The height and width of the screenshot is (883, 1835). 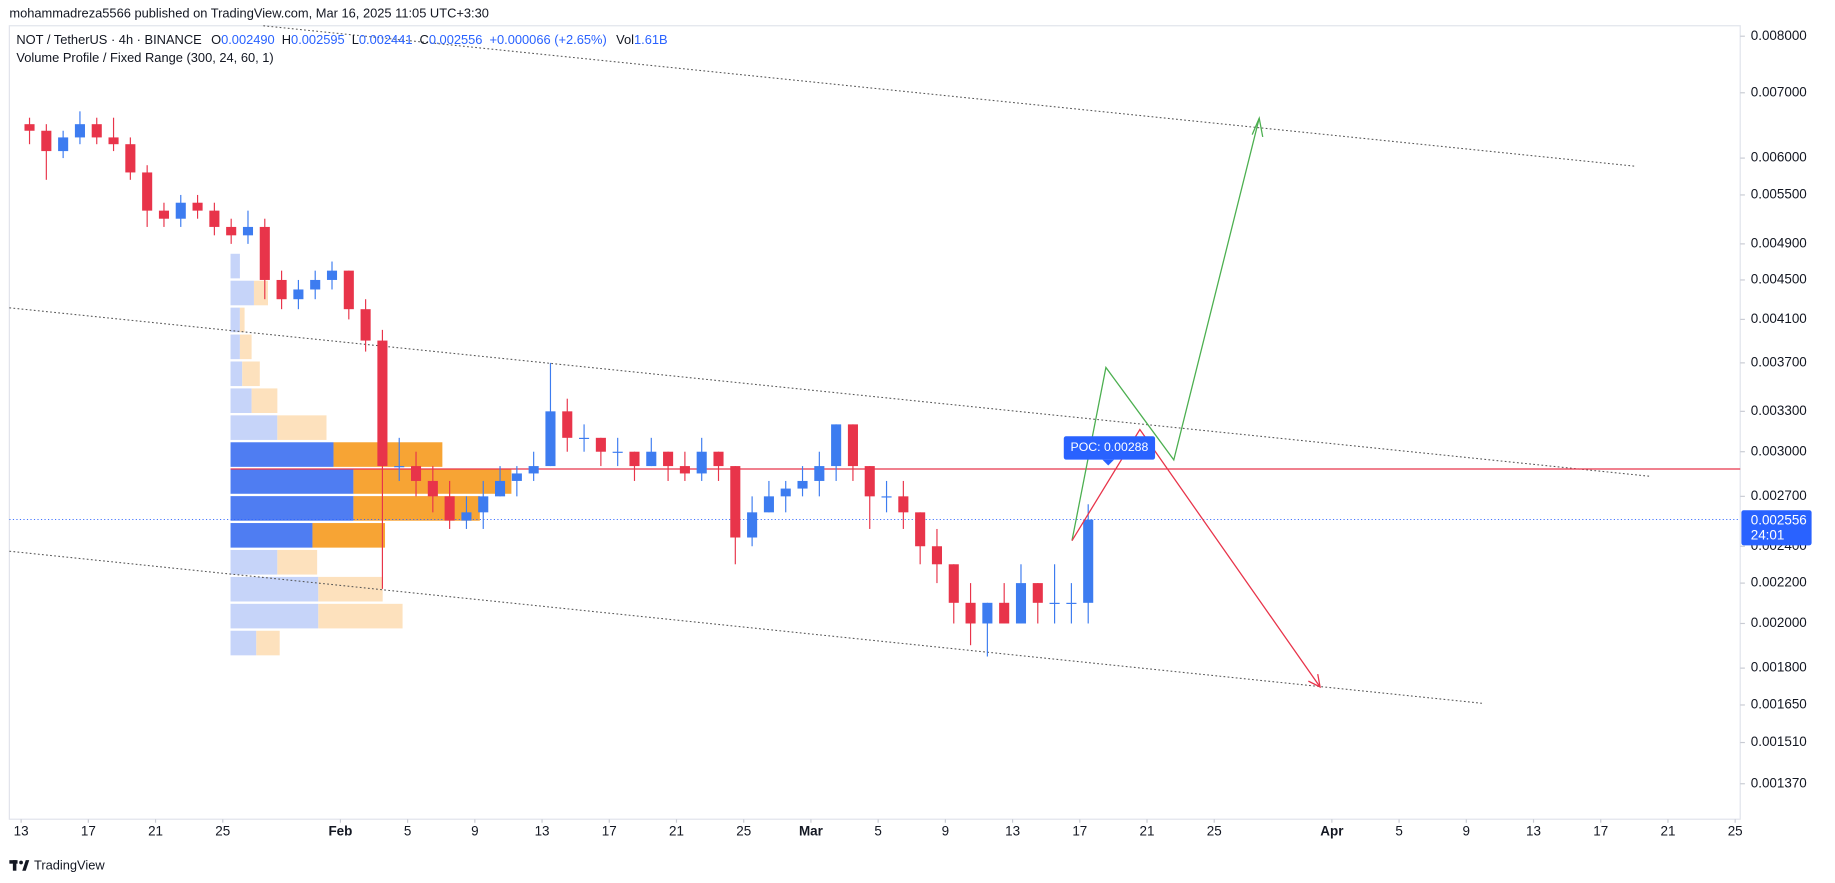 What do you see at coordinates (625, 39) in the screenshot?
I see `vol-key: Vol` at bounding box center [625, 39].